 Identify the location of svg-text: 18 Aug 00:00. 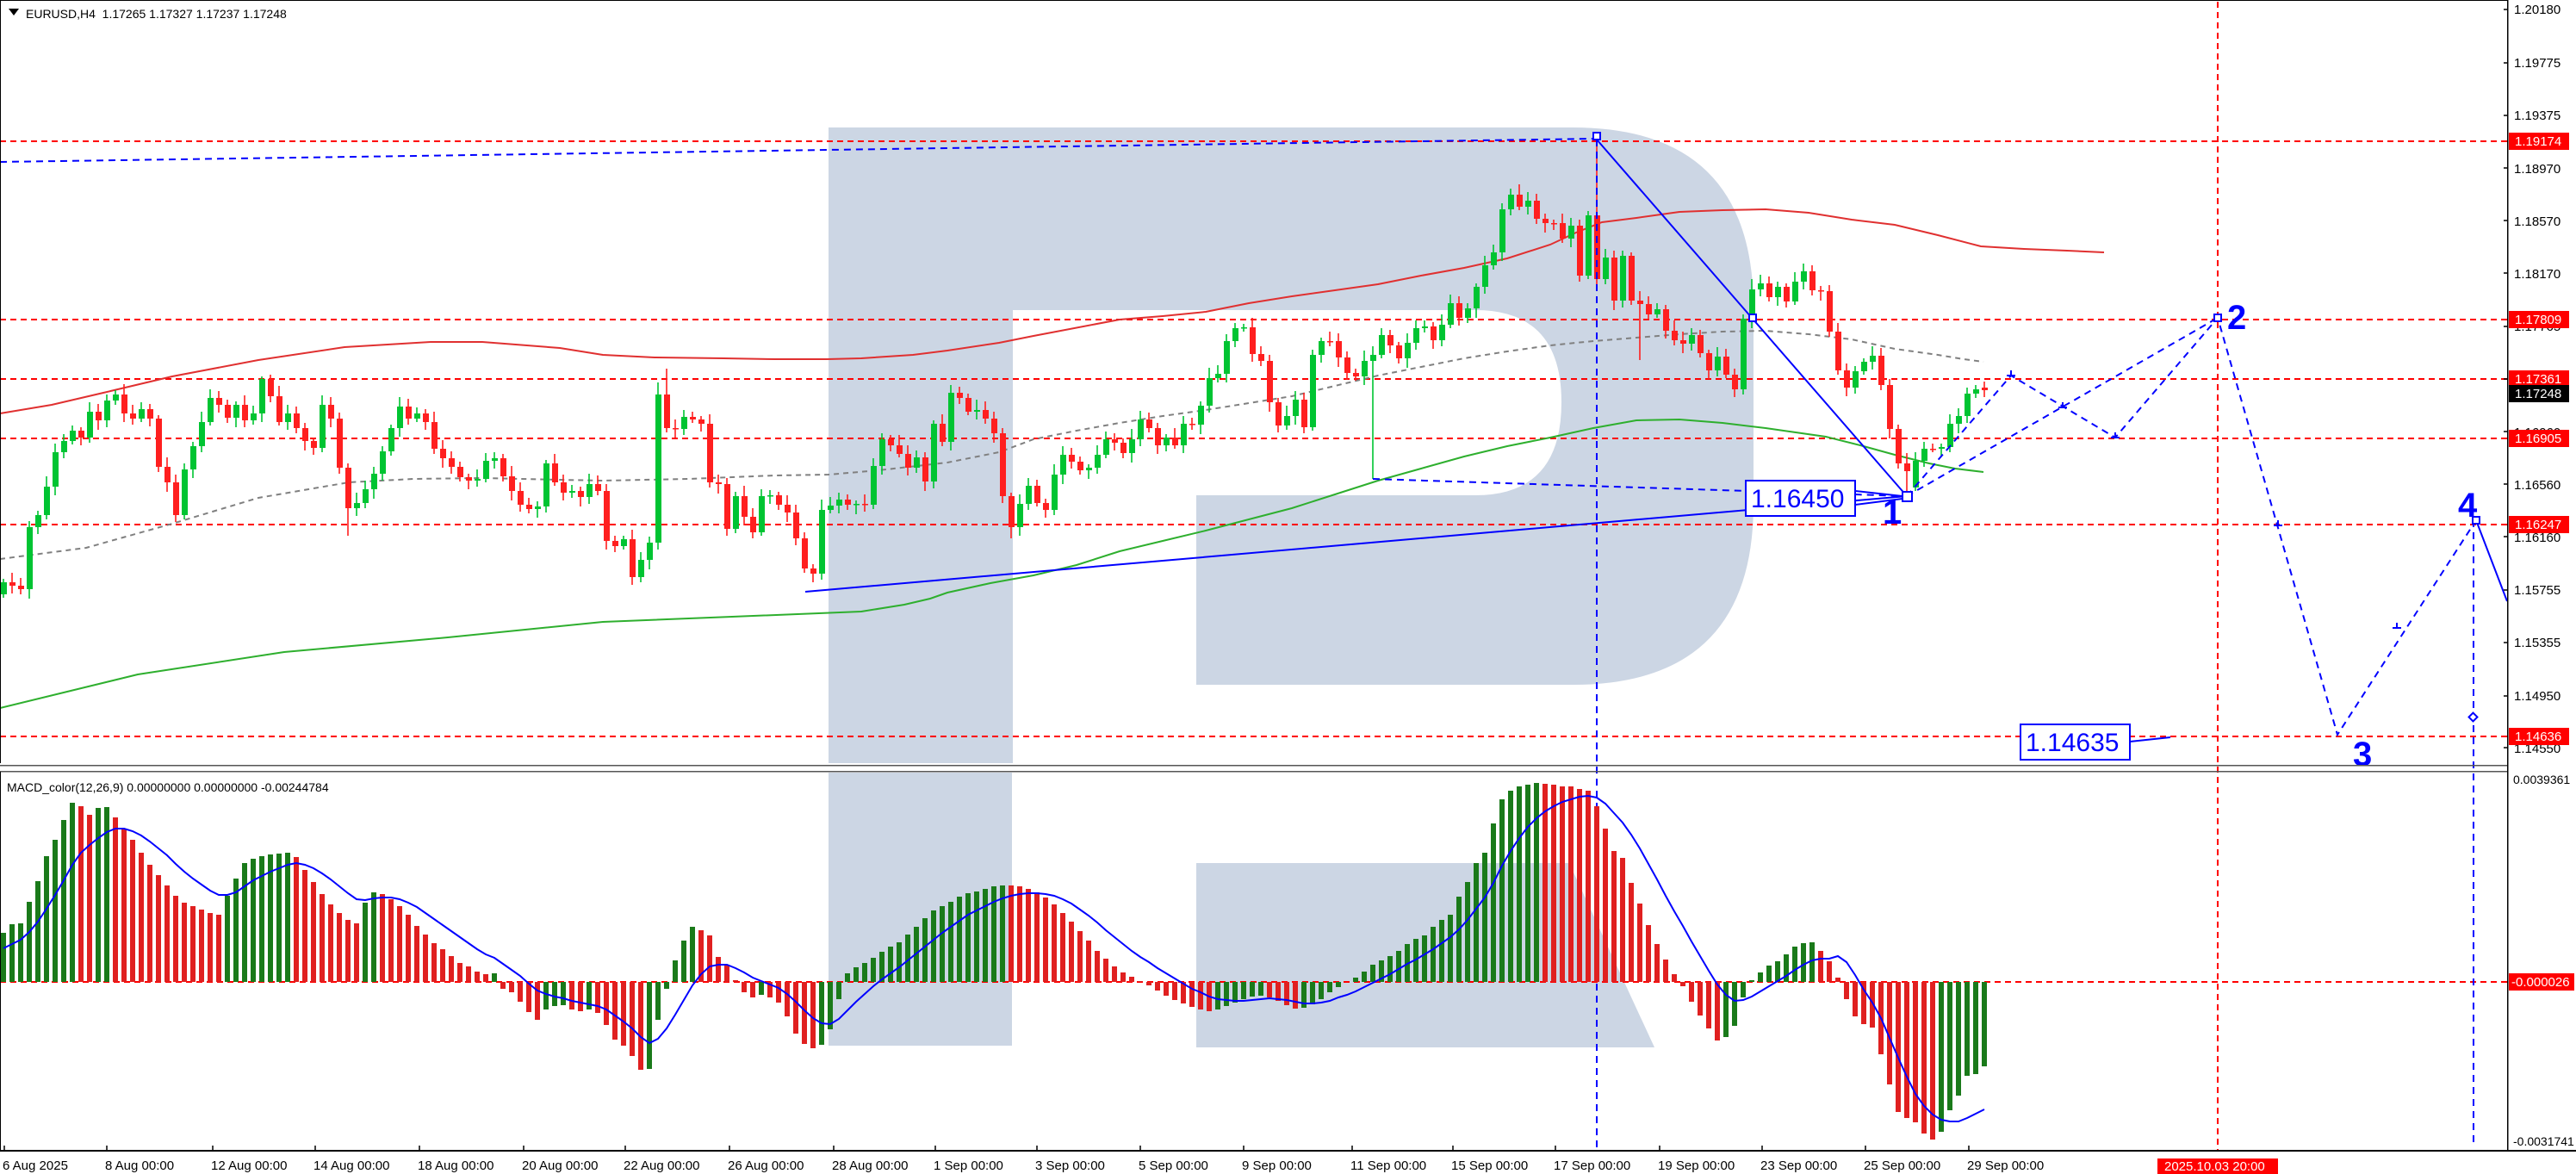
(455, 1165).